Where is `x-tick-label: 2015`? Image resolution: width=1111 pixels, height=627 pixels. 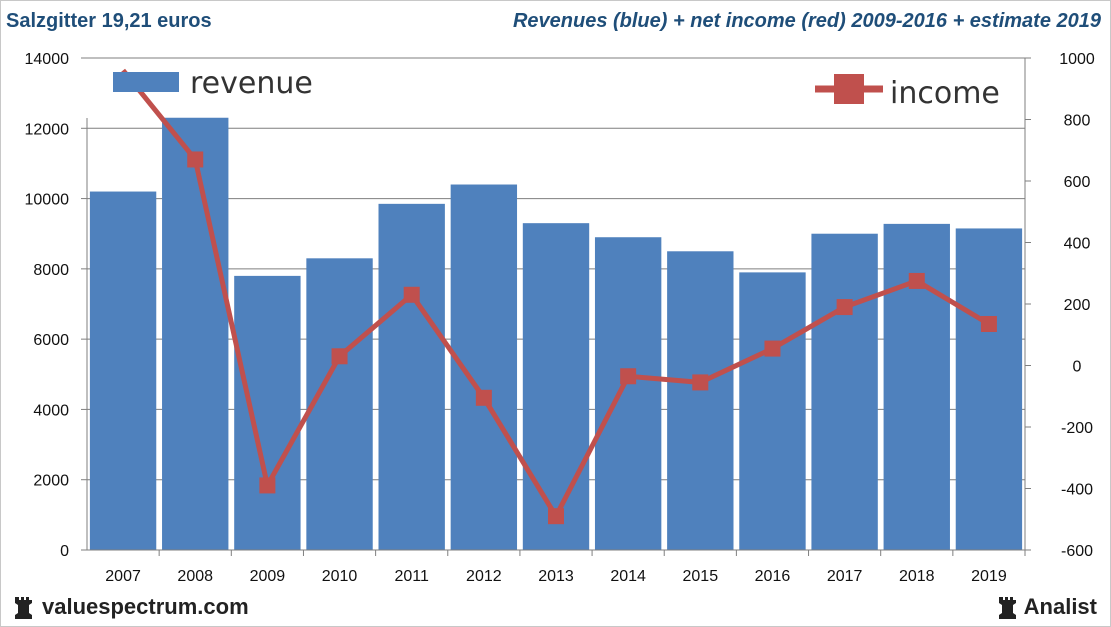
x-tick-label: 2015 is located at coordinates (701, 576).